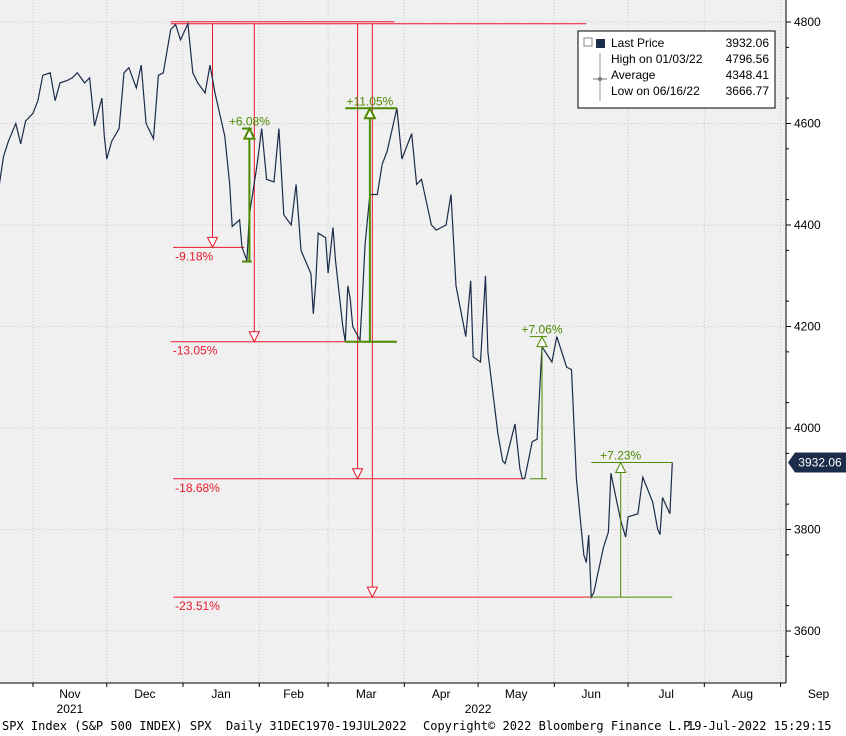 This screenshot has width=846, height=736. I want to click on legend-average-value: 4348.41, so click(748, 75).